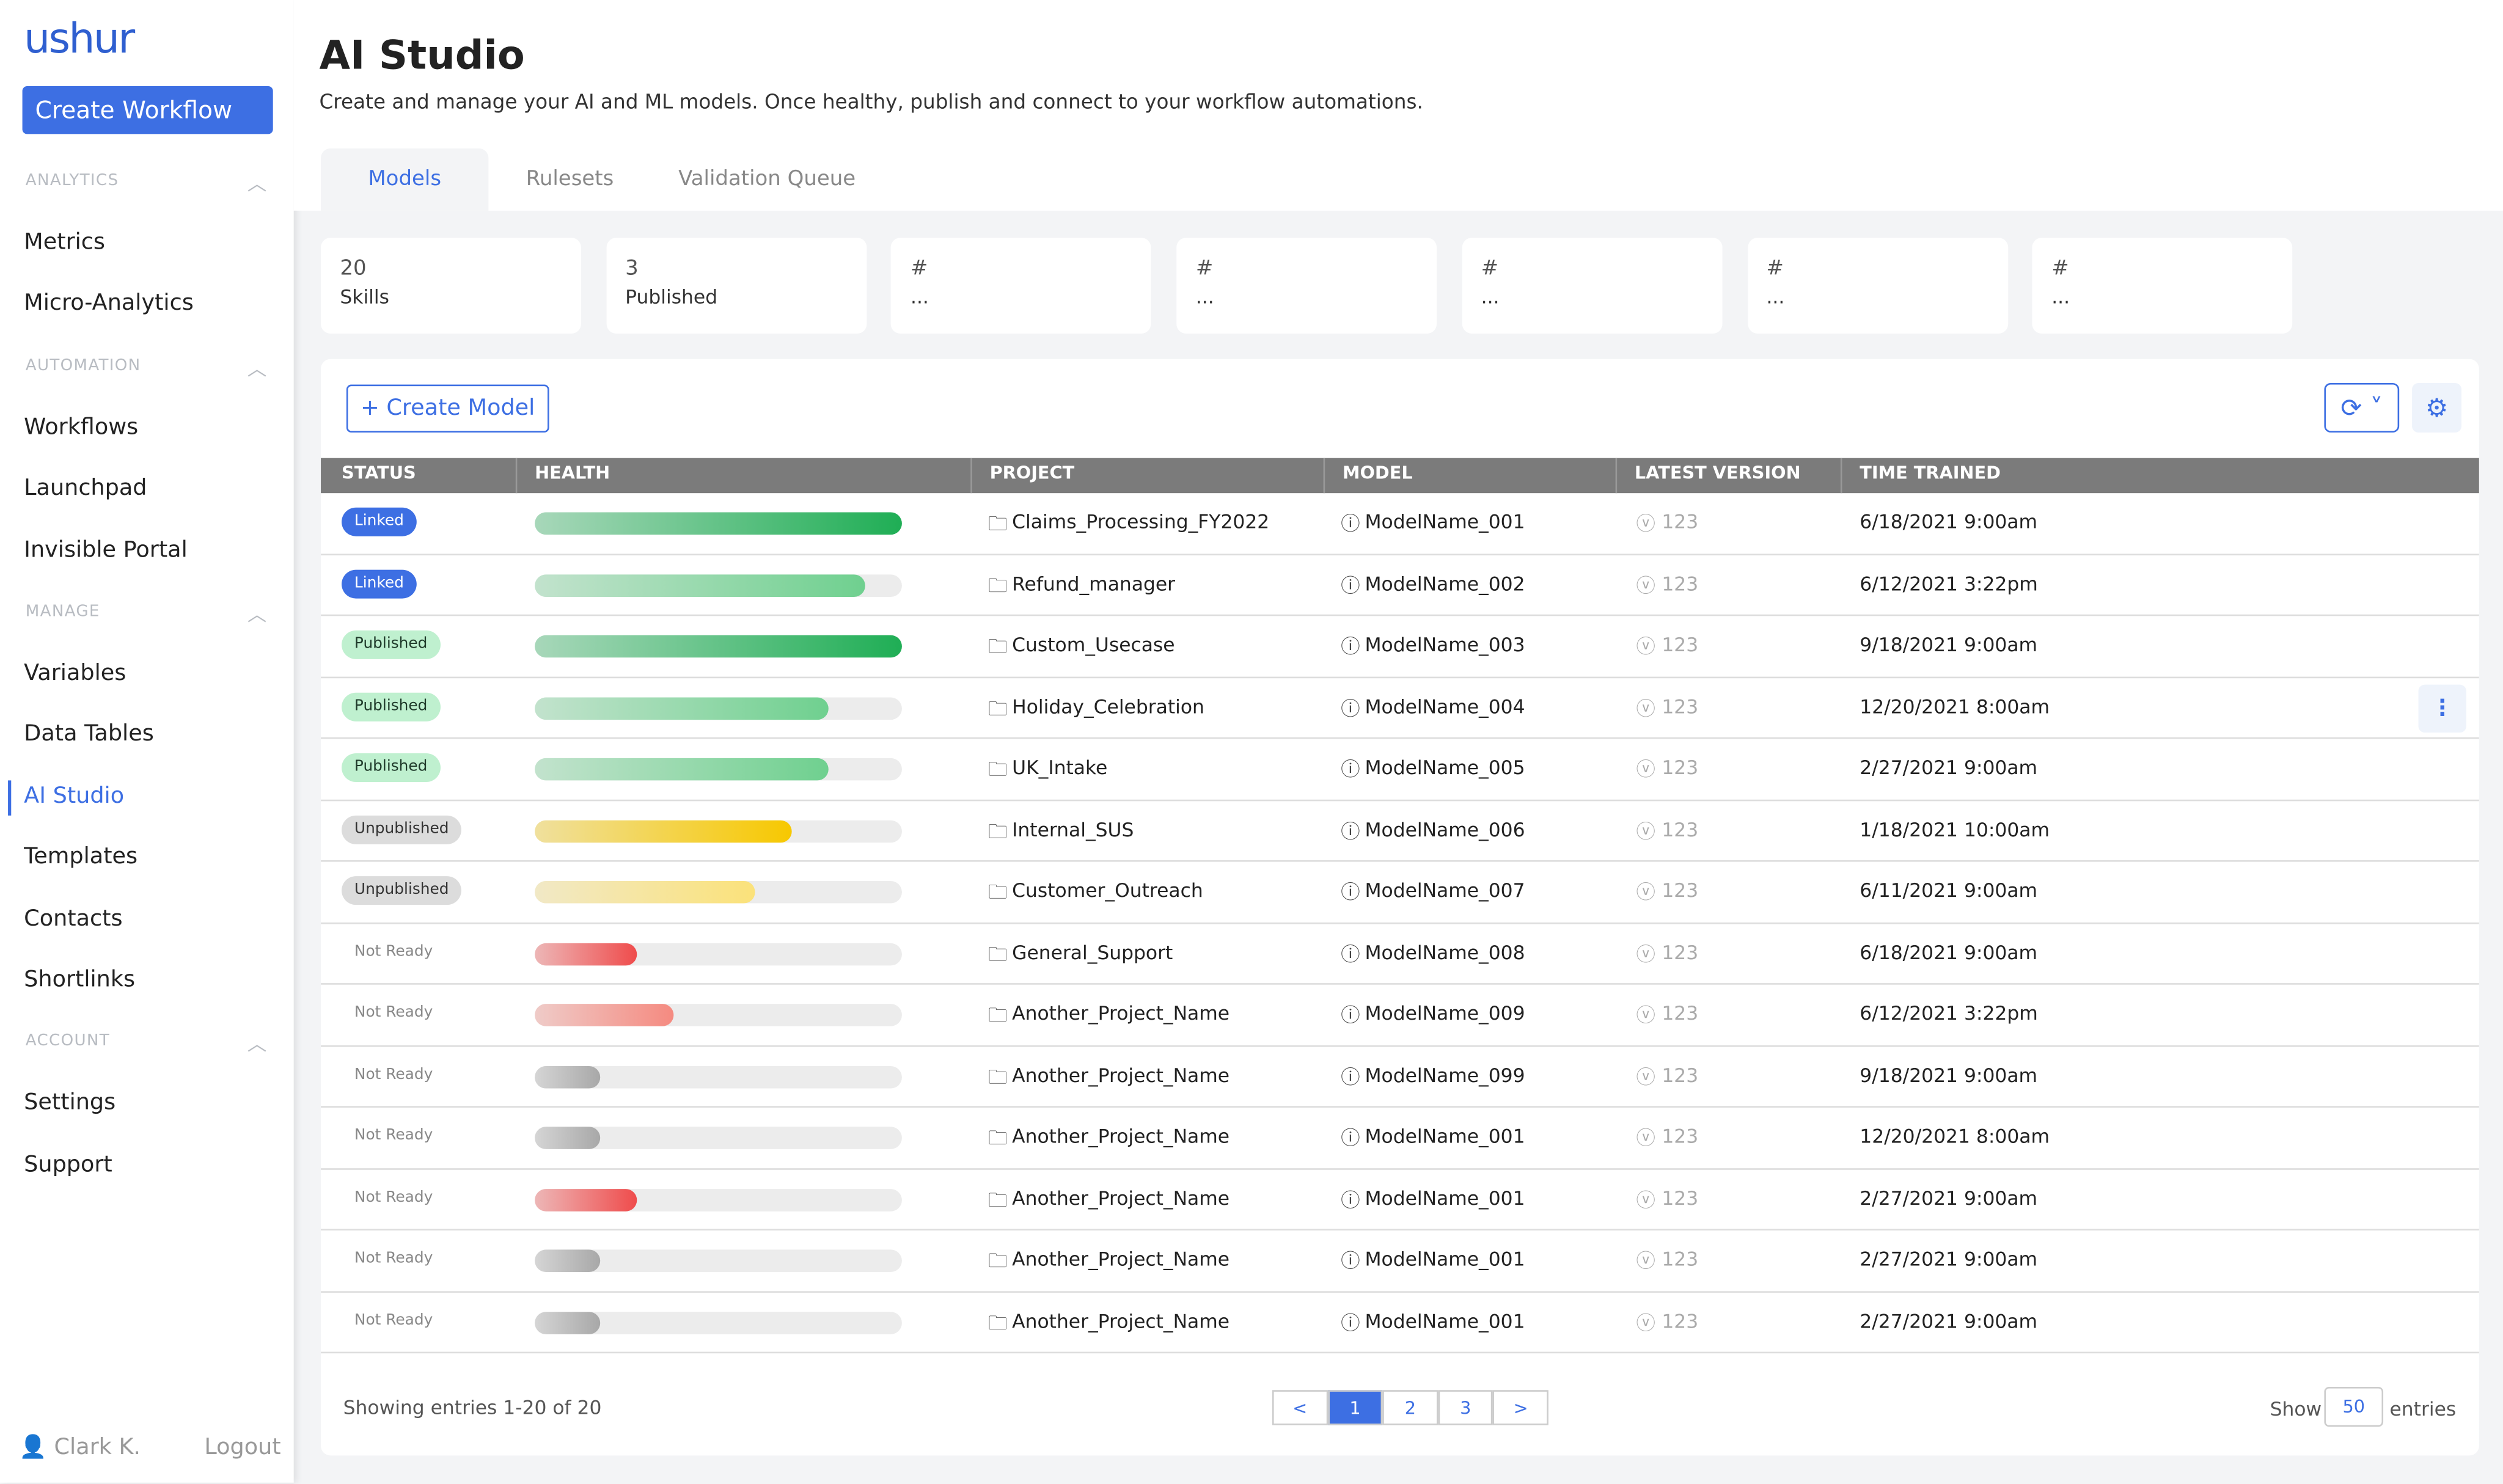  What do you see at coordinates (1717, 473) in the screenshot?
I see `column-header: LATEST VERSION` at bounding box center [1717, 473].